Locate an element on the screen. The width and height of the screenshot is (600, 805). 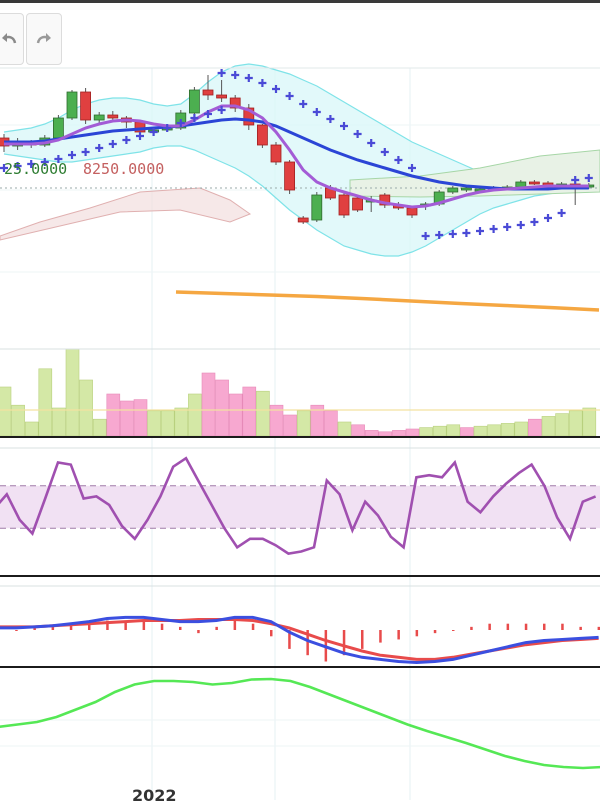
bollinger-lower is located at coordinates (296, 201).